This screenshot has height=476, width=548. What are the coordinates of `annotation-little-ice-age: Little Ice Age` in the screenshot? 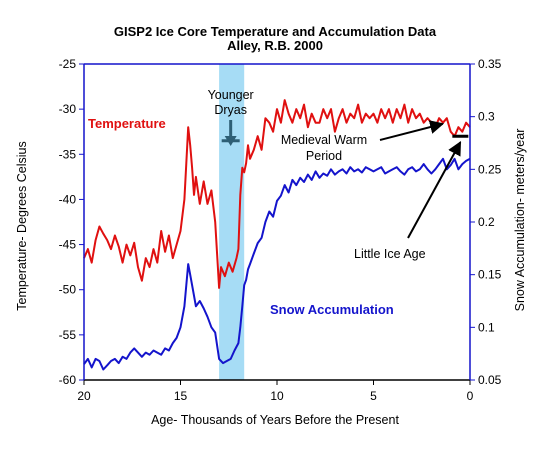 It's located at (390, 254).